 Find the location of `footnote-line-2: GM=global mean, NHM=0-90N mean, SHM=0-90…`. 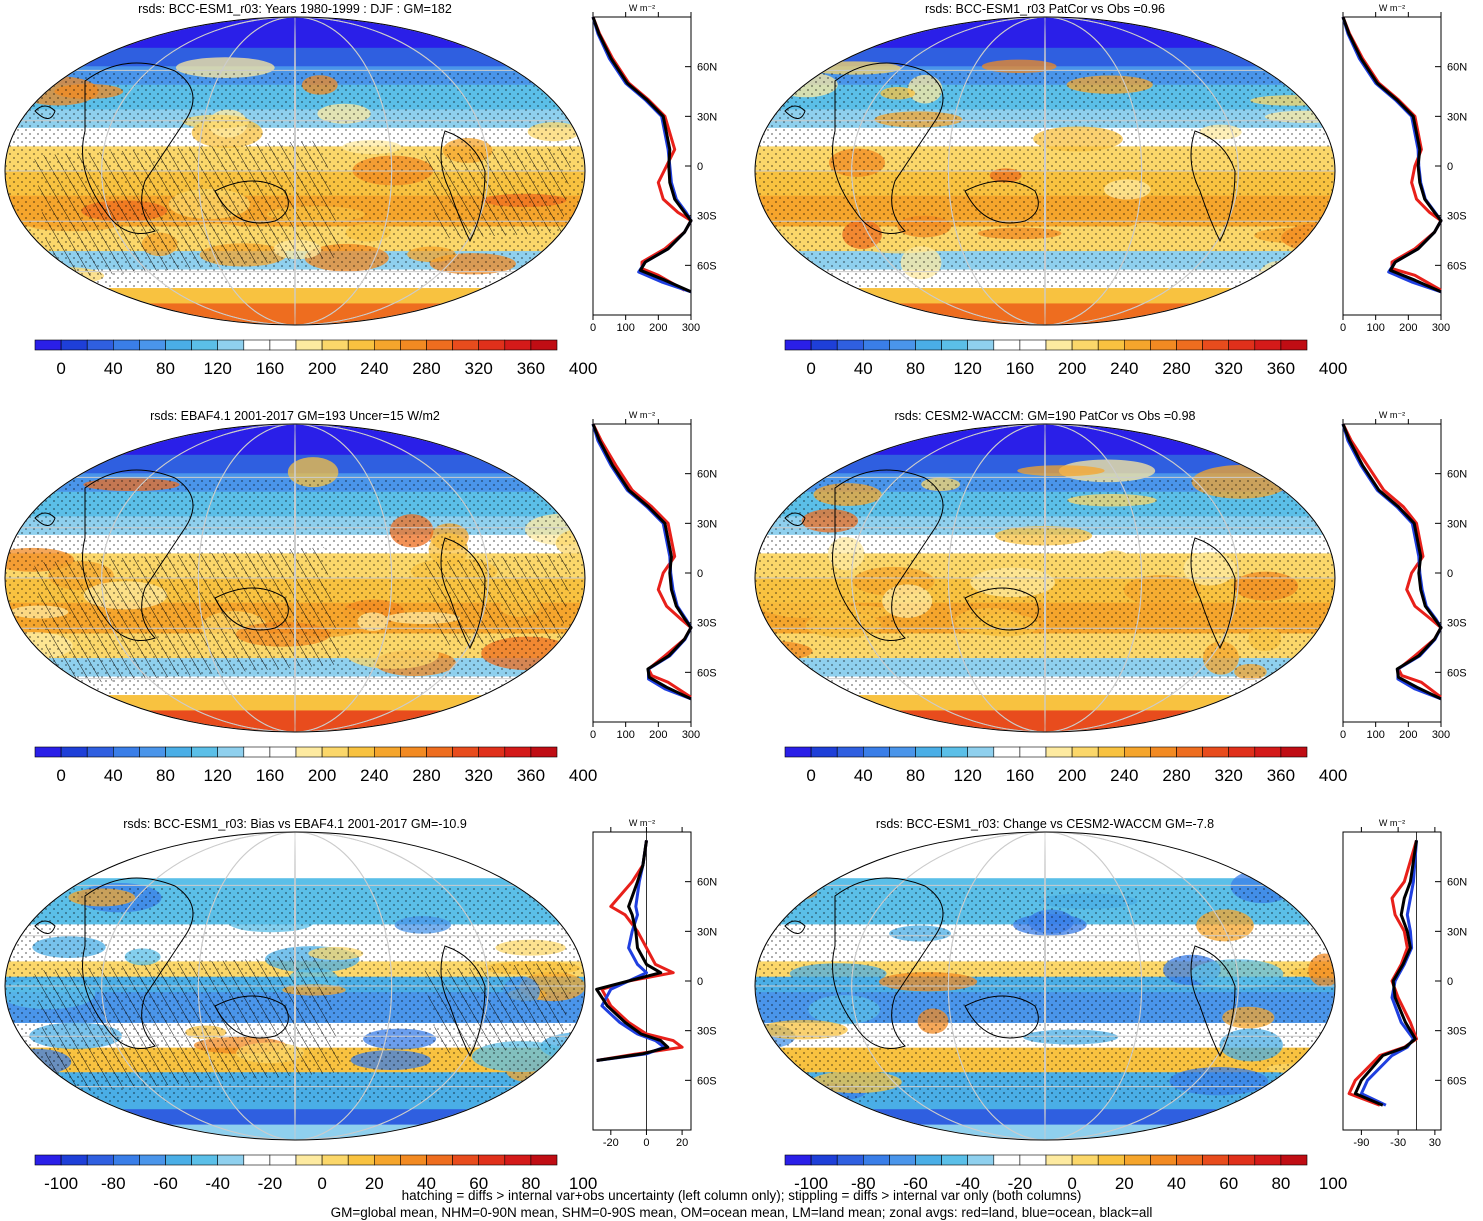

footnote-line-2: GM=global mean, NHM=0-90N mean, SHM=0-90… is located at coordinates (741, 1212).